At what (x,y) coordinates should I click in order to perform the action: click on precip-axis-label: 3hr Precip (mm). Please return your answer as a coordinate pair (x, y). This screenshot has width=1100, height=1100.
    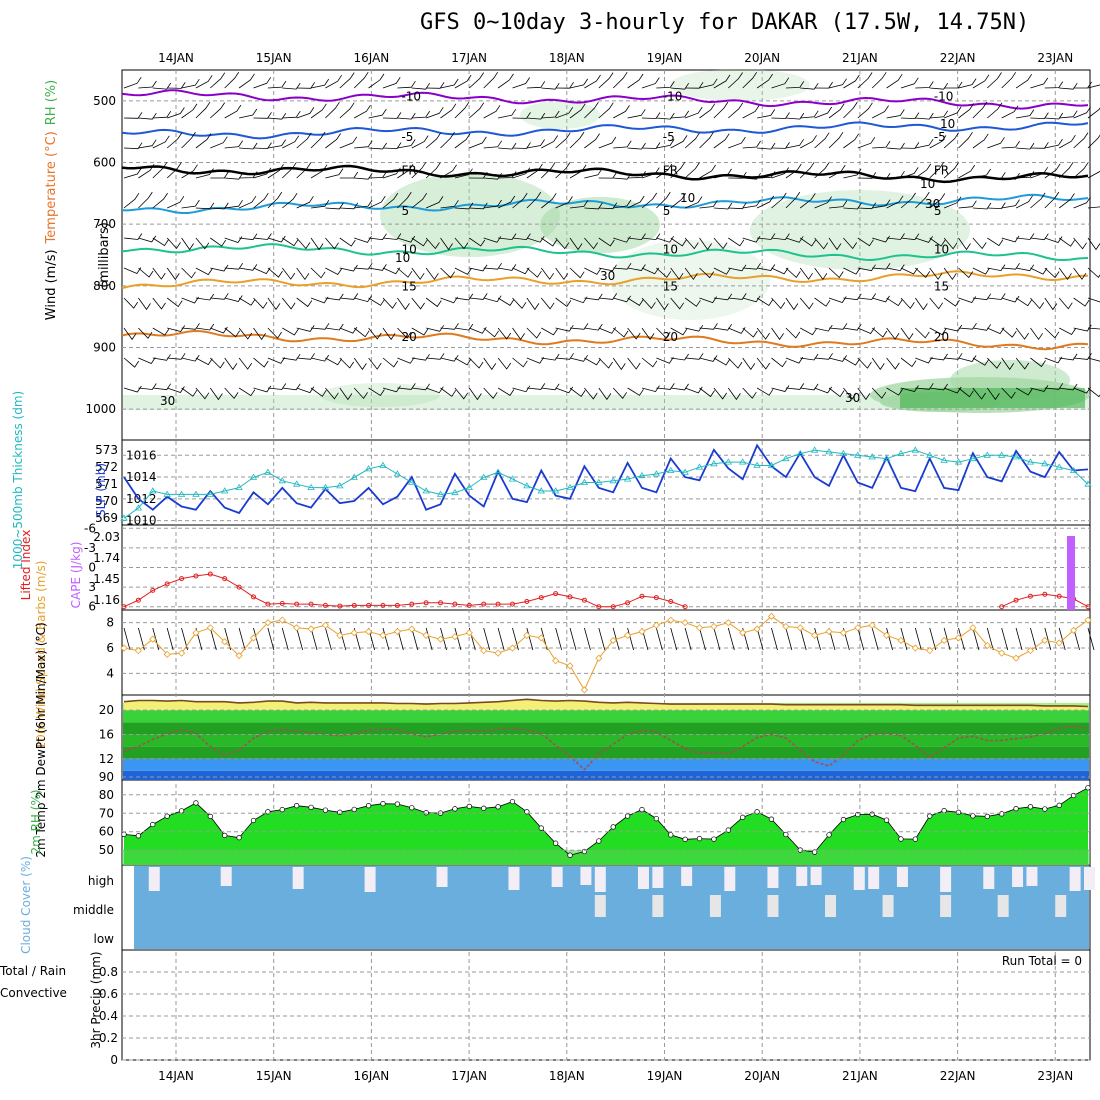
    Looking at the image, I should click on (96, 999).